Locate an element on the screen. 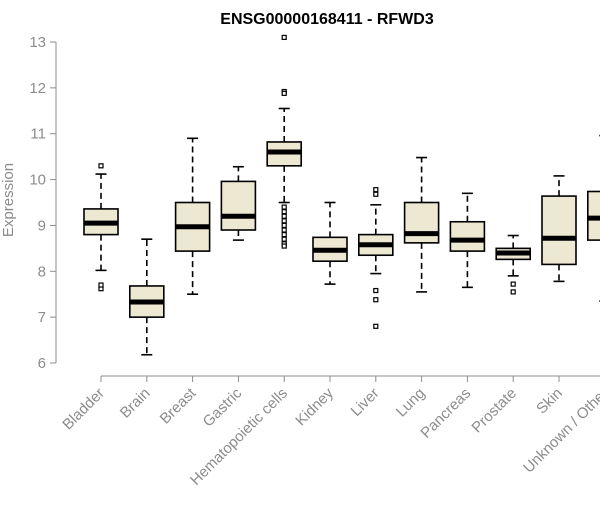  x-tick-label: Gastric is located at coordinates (223, 407).